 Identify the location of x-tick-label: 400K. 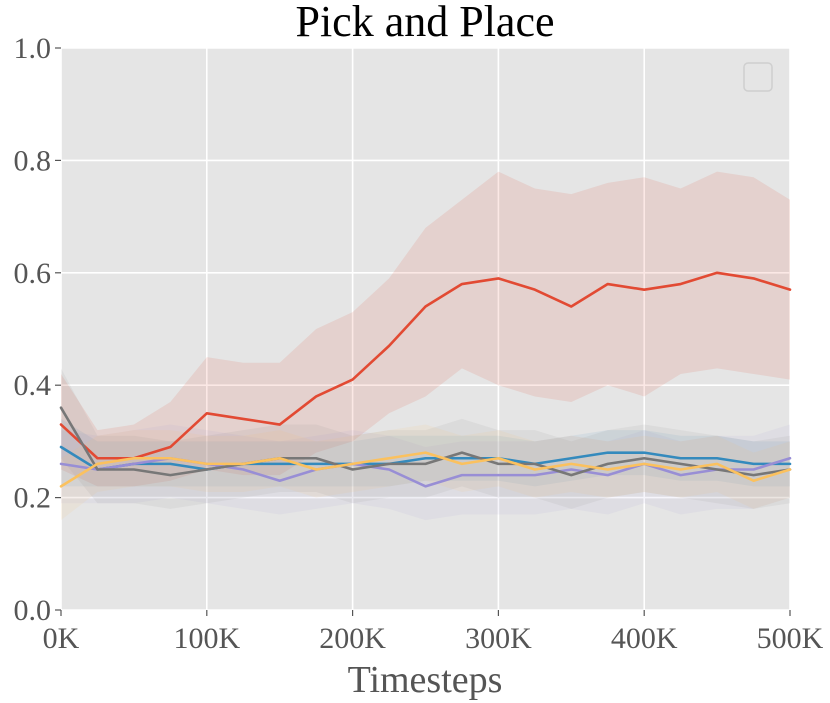
(644, 638).